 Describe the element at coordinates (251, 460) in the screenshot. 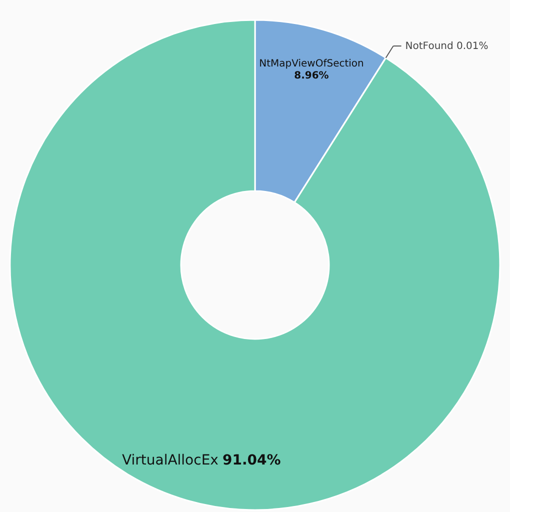

I see `data-label: 91.04%` at that location.